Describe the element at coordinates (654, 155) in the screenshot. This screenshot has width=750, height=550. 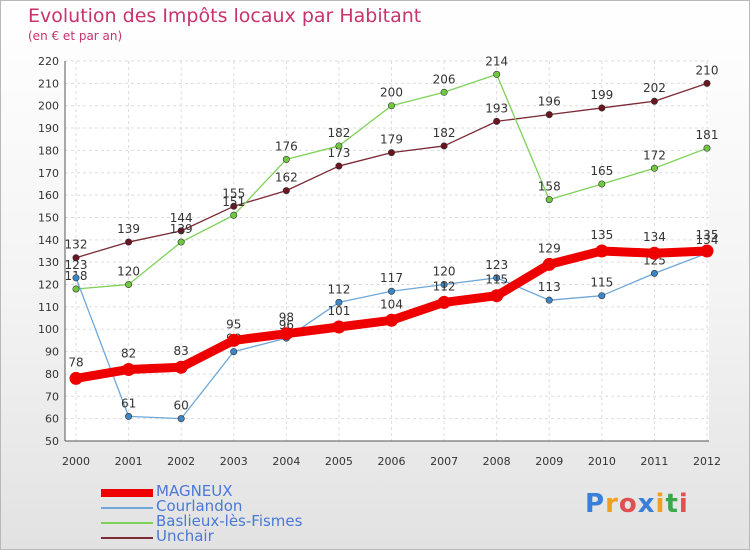
I see `data-label: 172` at that location.